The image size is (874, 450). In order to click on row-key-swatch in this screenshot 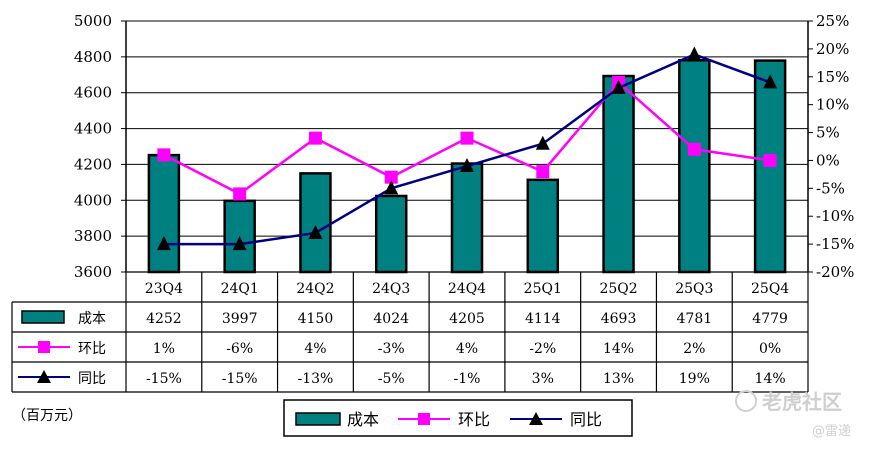, I will do `click(43, 317)`.